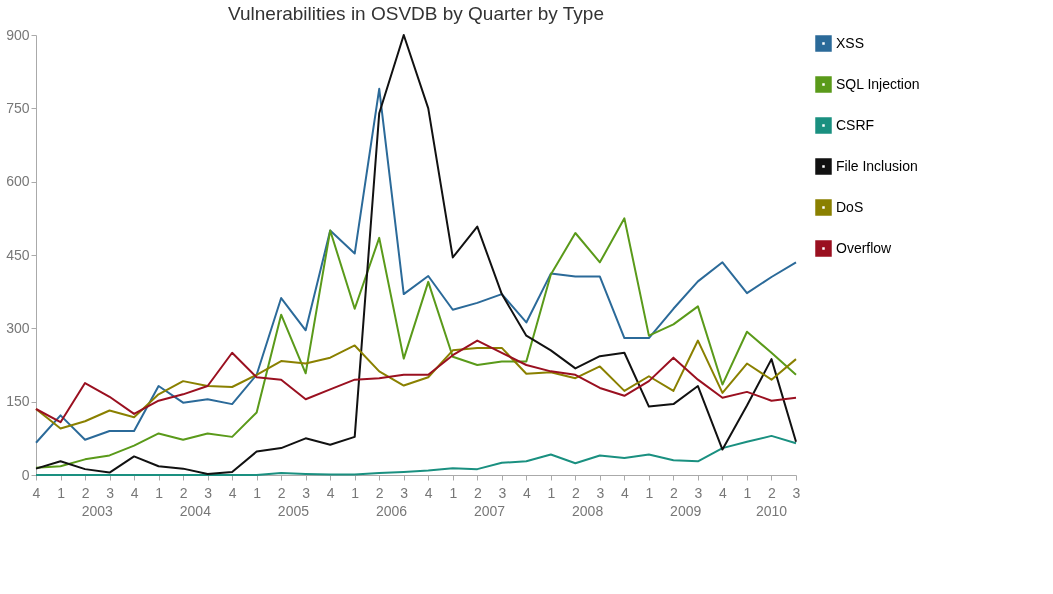 The width and height of the screenshot is (1053, 594). What do you see at coordinates (855, 124) in the screenshot?
I see `legend-label: CSRF` at bounding box center [855, 124].